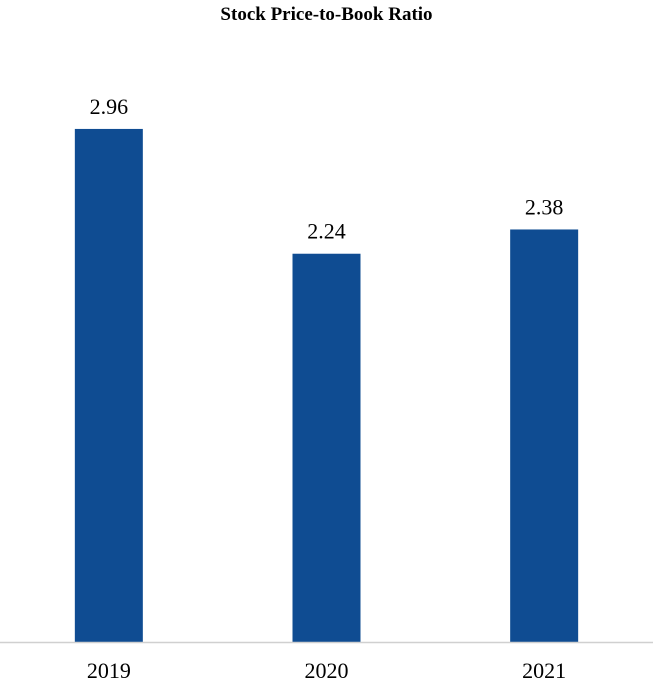  I want to click on x-tick-label-2019: 2019, so click(109, 670).